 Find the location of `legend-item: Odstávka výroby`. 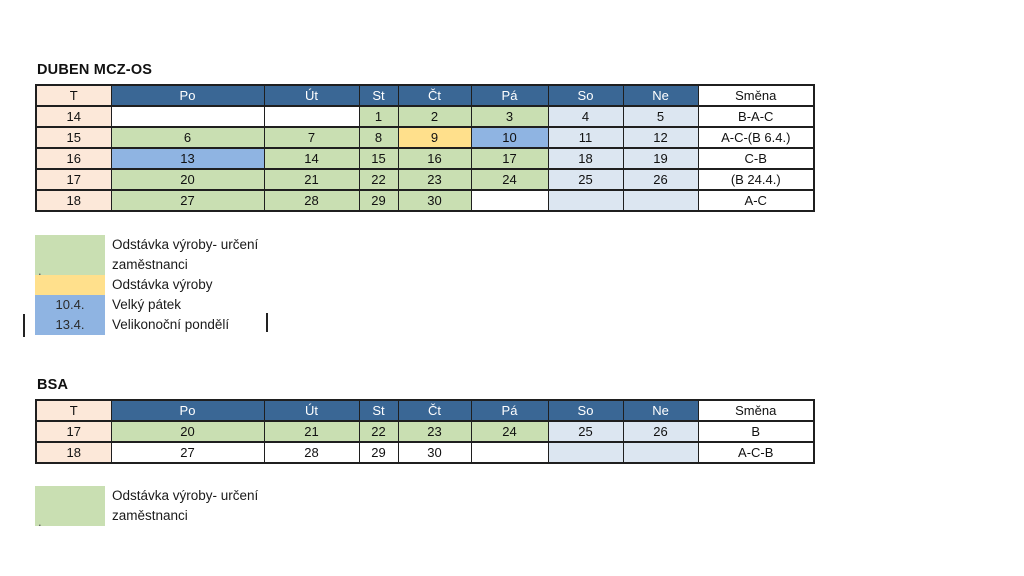

legend-item: Odstávka výroby is located at coordinates (245, 285).